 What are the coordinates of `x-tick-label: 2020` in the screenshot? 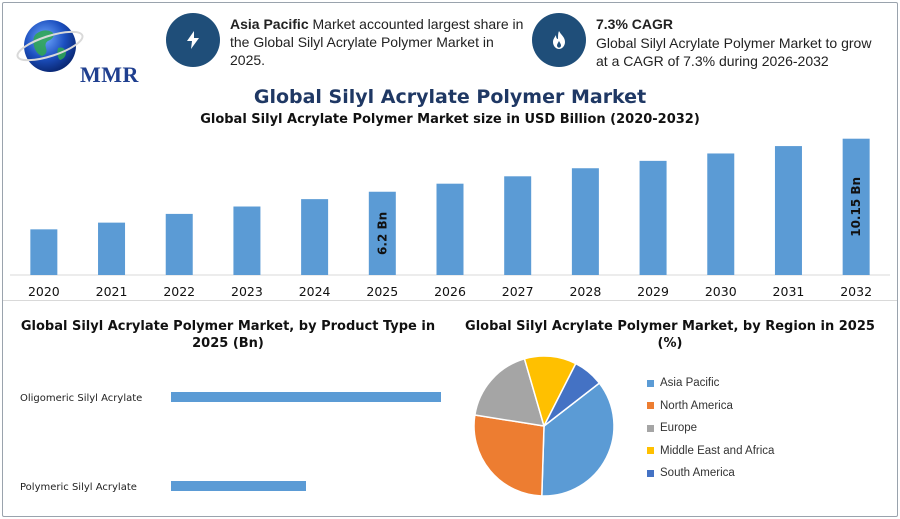 It's located at (44, 291).